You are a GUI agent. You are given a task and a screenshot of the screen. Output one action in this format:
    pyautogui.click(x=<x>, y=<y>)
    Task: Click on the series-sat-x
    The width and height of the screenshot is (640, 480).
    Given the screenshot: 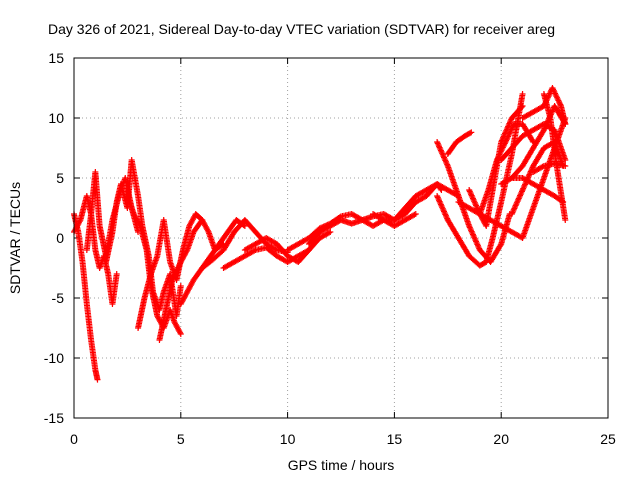 What is the action you would take?
    pyautogui.click(x=537, y=178)
    